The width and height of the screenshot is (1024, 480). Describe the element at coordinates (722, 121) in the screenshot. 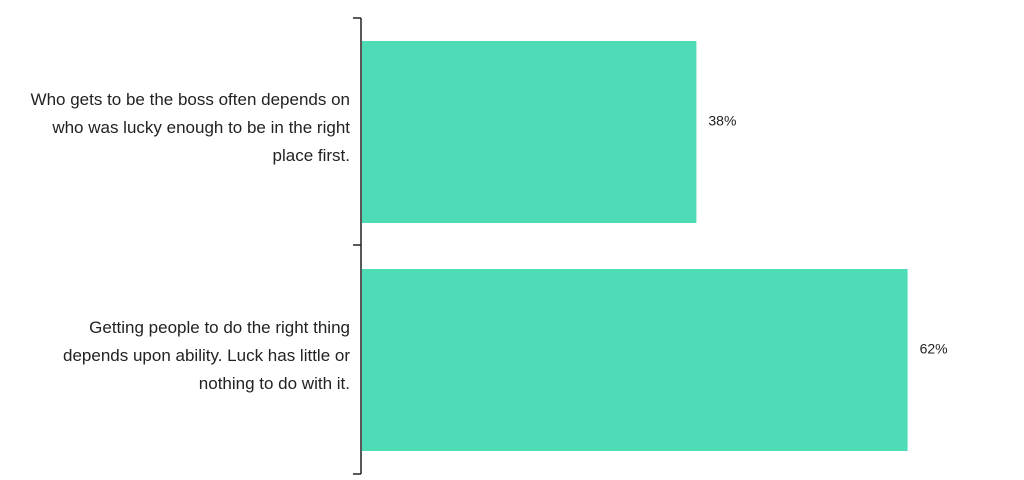

I see `value-label: 38%` at that location.